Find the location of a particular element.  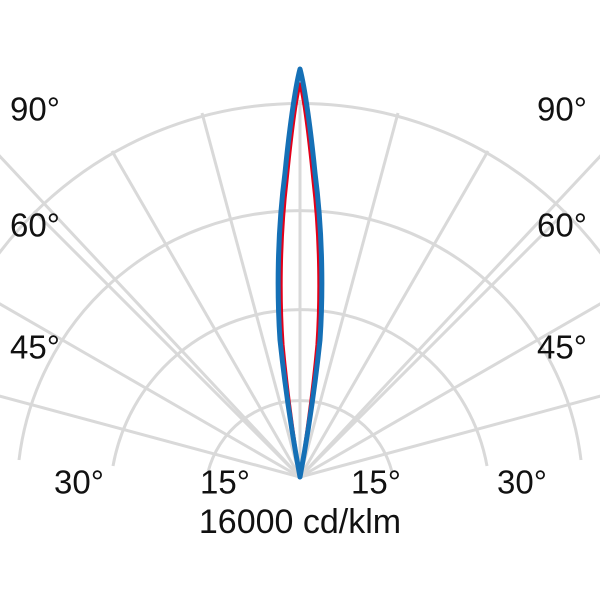

grid-spoke-75-right is located at coordinates (449, 436).